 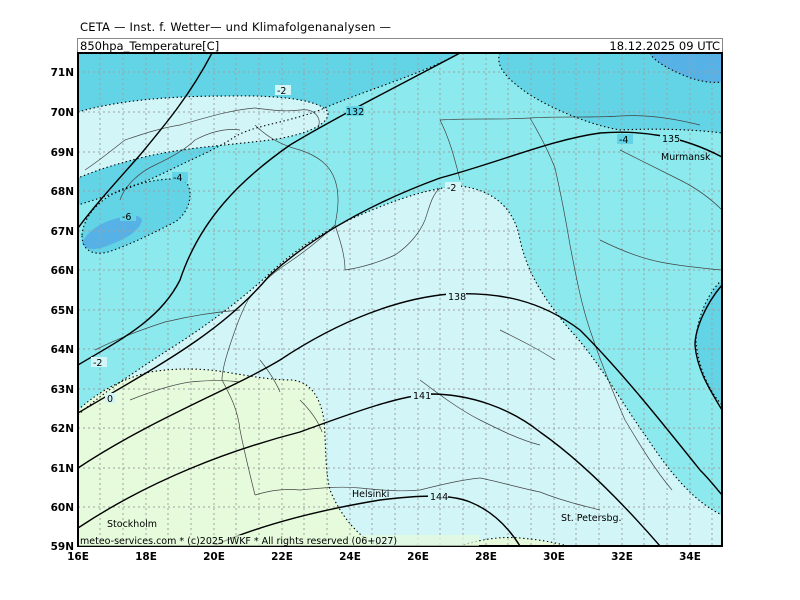 I want to click on lat-label: 65N, so click(x=62, y=311).